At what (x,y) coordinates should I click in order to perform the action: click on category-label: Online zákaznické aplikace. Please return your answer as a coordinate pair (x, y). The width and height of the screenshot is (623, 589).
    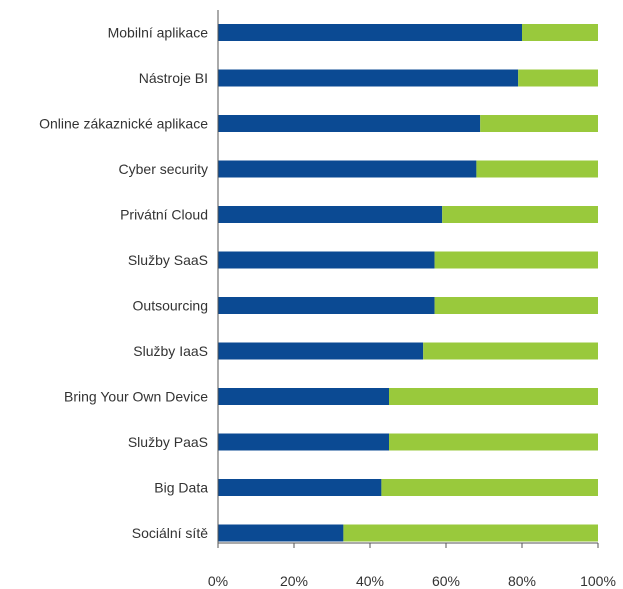
    Looking at the image, I should click on (123, 124).